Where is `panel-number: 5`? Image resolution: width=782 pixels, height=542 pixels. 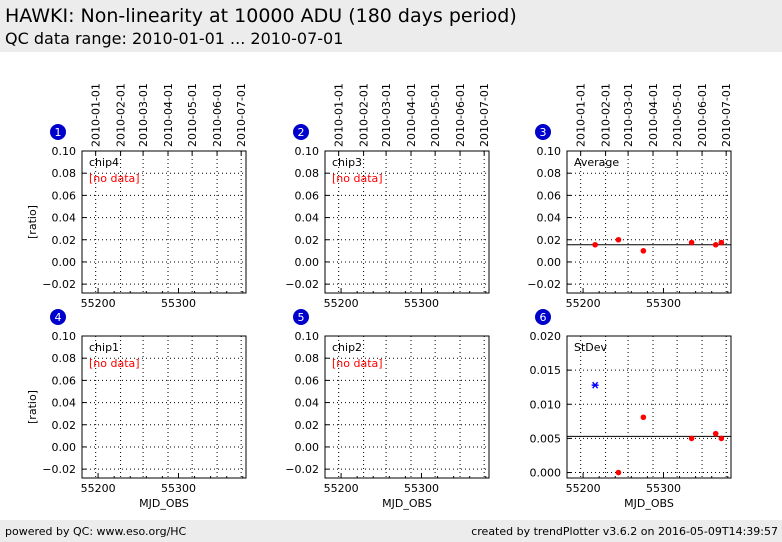
panel-number: 5 is located at coordinates (301, 317).